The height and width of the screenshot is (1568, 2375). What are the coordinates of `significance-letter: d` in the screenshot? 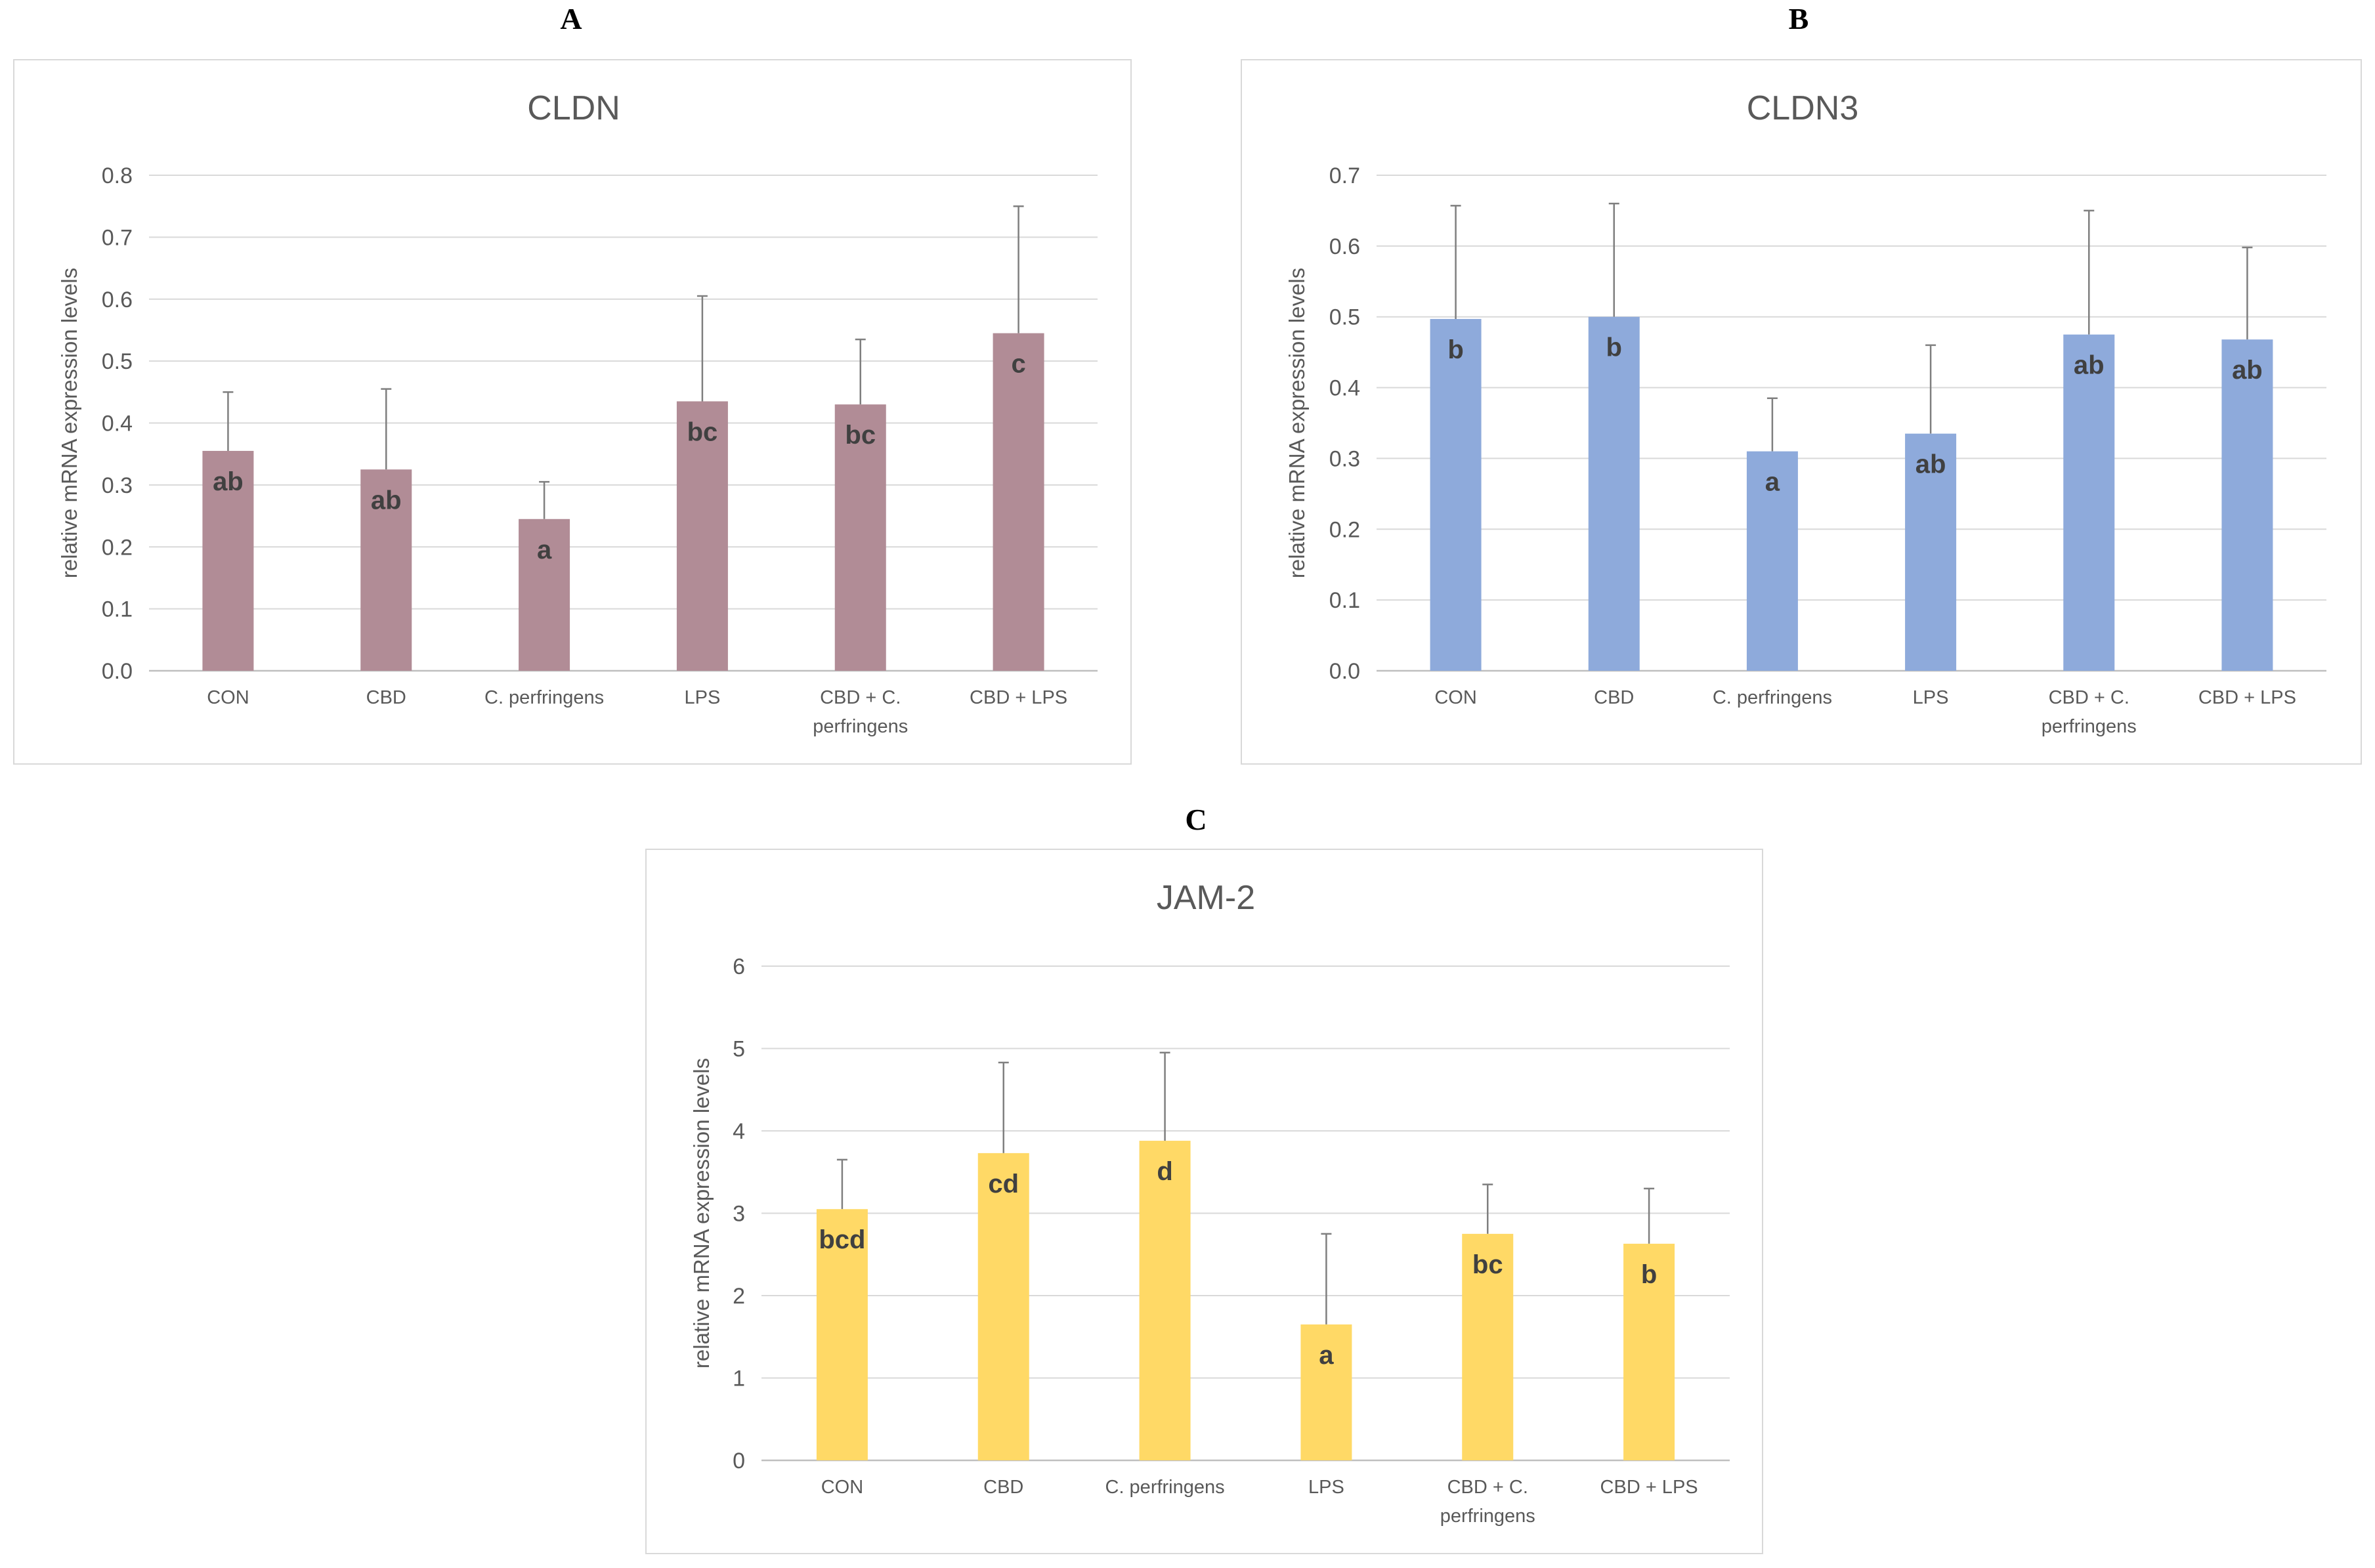 It's located at (1164, 1171).